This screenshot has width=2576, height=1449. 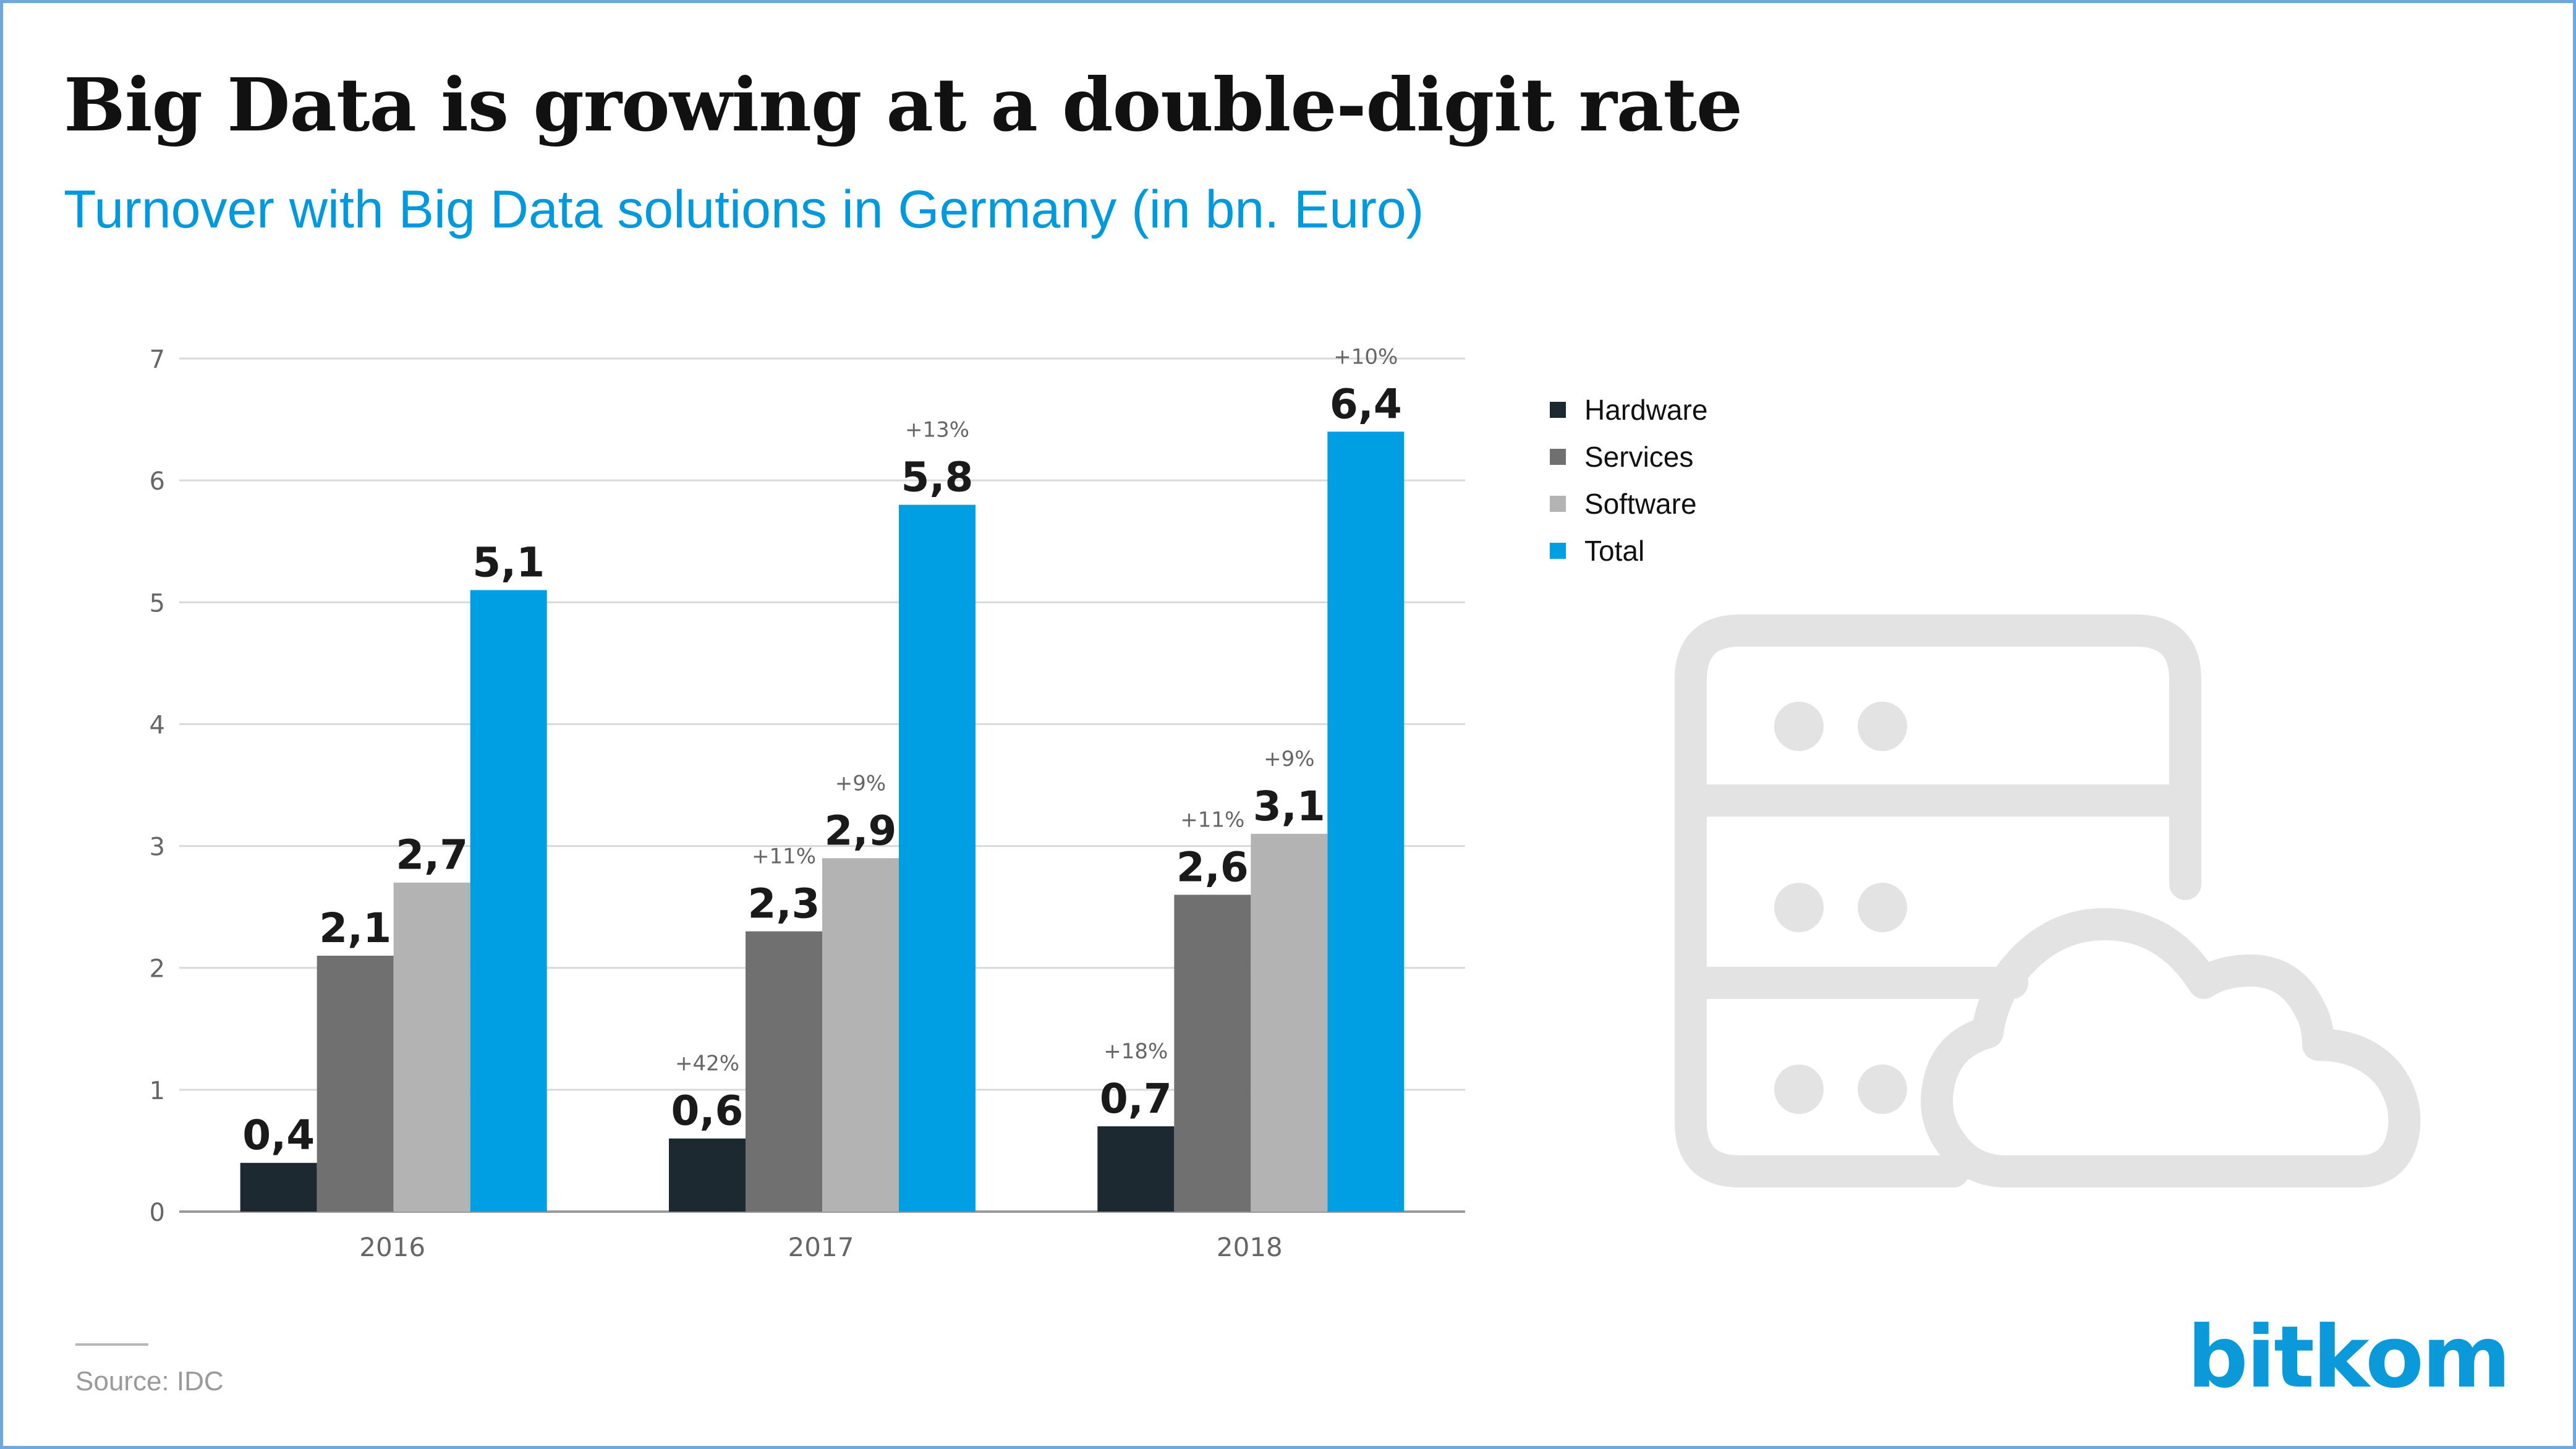 I want to click on bar-total-2017, so click(x=937, y=858).